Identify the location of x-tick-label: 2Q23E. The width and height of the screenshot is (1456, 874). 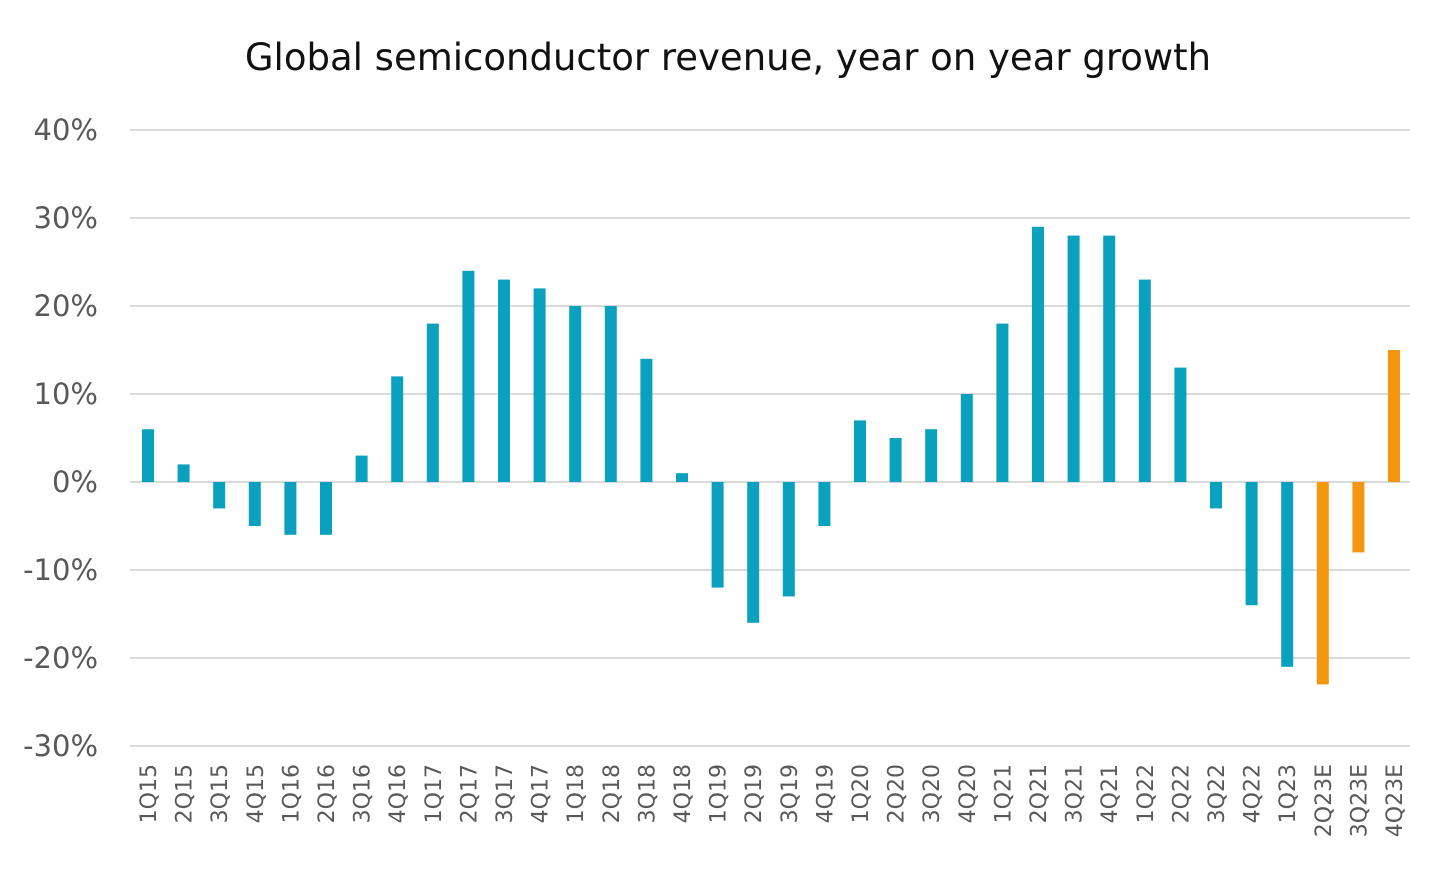
(1324, 800).